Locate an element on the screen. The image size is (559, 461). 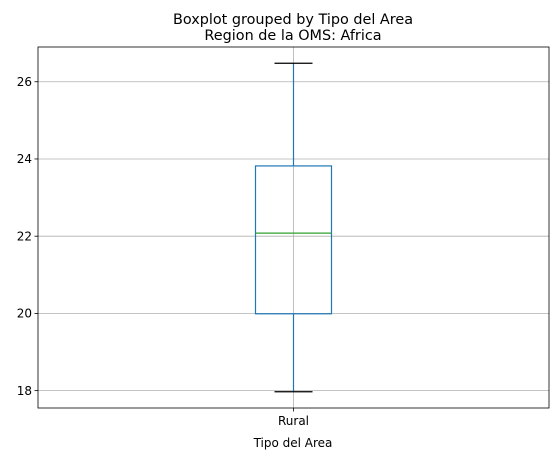
y-tick-label: 26 is located at coordinates (24, 82).